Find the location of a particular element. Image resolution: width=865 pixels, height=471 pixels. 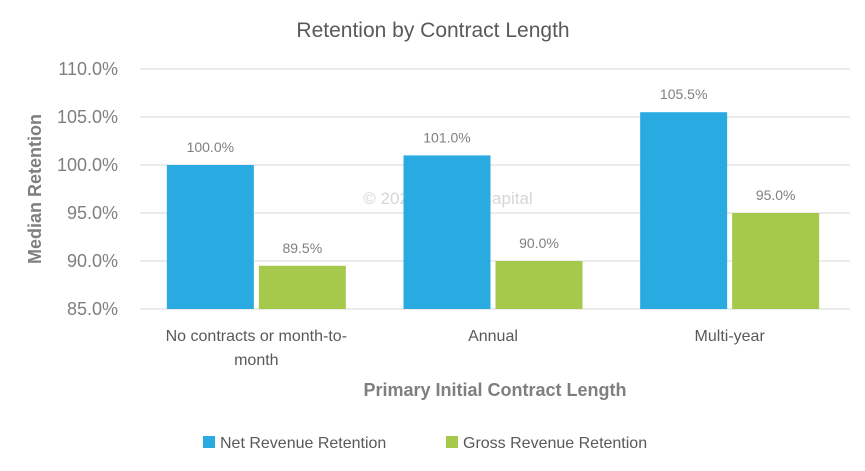

data-label: 95.0% is located at coordinates (776, 195).